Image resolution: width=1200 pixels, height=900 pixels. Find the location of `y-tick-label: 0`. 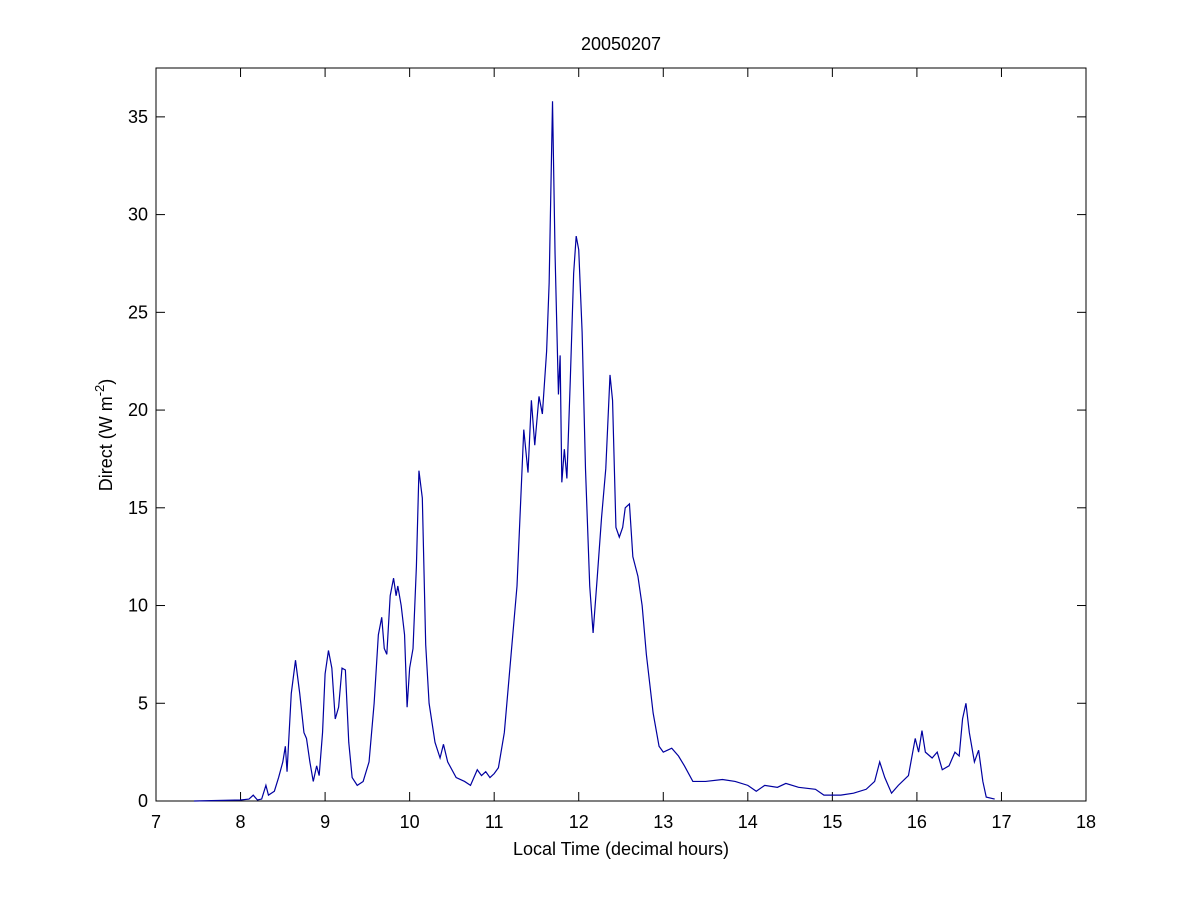

y-tick-label: 0 is located at coordinates (143, 801).